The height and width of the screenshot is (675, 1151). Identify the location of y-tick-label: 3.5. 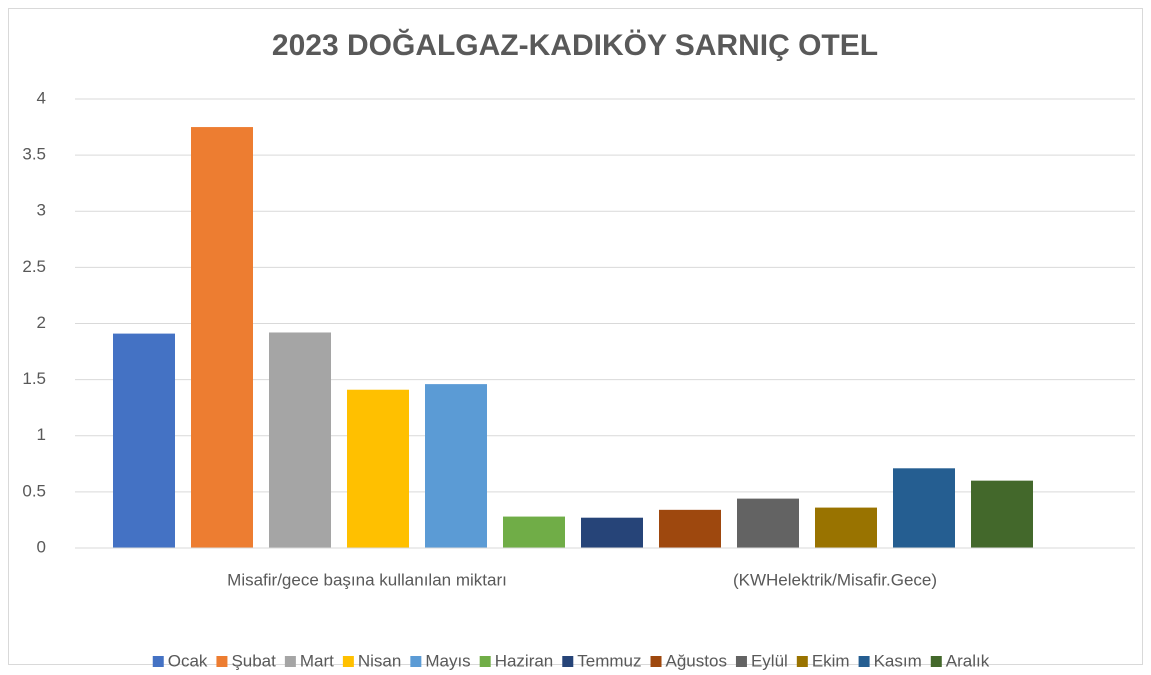
(34, 154).